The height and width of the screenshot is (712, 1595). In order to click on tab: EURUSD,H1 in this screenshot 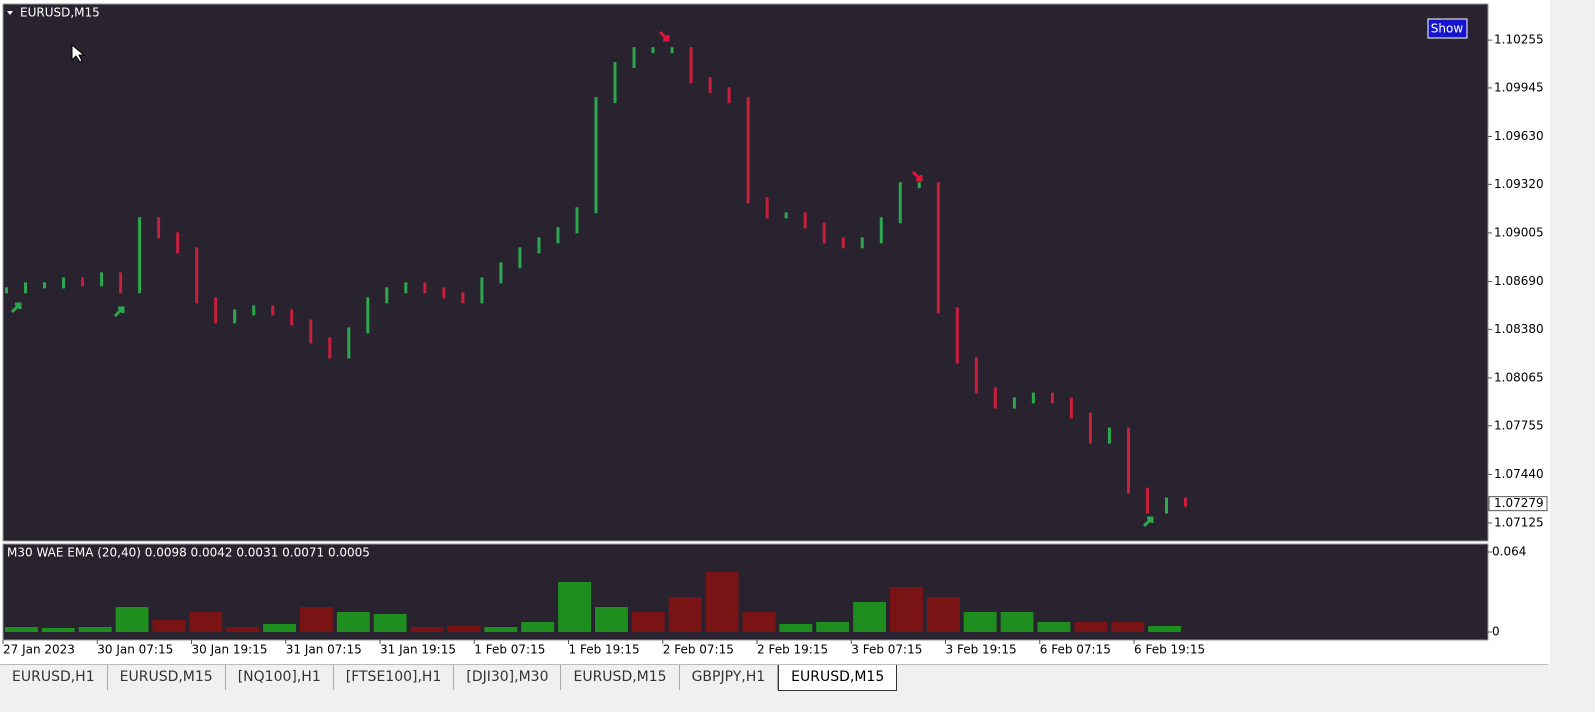, I will do `click(54, 677)`.